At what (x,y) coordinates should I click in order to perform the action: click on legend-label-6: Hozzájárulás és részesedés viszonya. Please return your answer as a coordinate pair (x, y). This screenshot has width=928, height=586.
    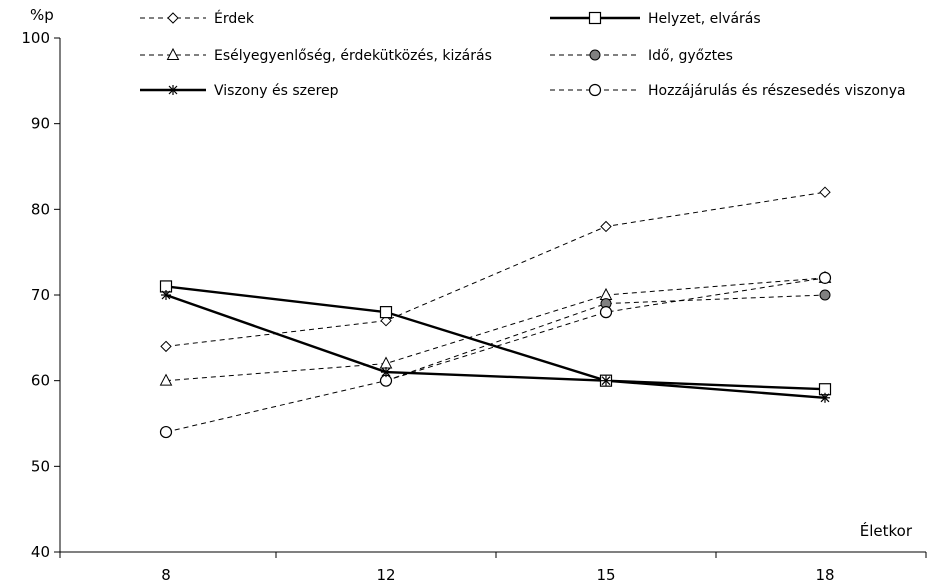
    Looking at the image, I should click on (777, 91).